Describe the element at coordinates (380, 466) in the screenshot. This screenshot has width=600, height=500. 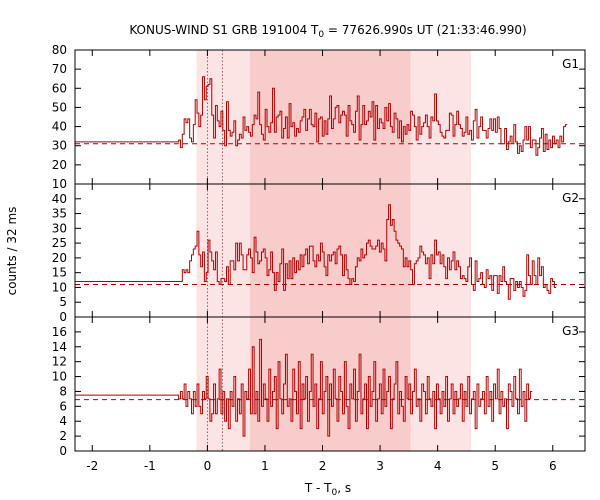
I see `x-tick-label: 3` at that location.